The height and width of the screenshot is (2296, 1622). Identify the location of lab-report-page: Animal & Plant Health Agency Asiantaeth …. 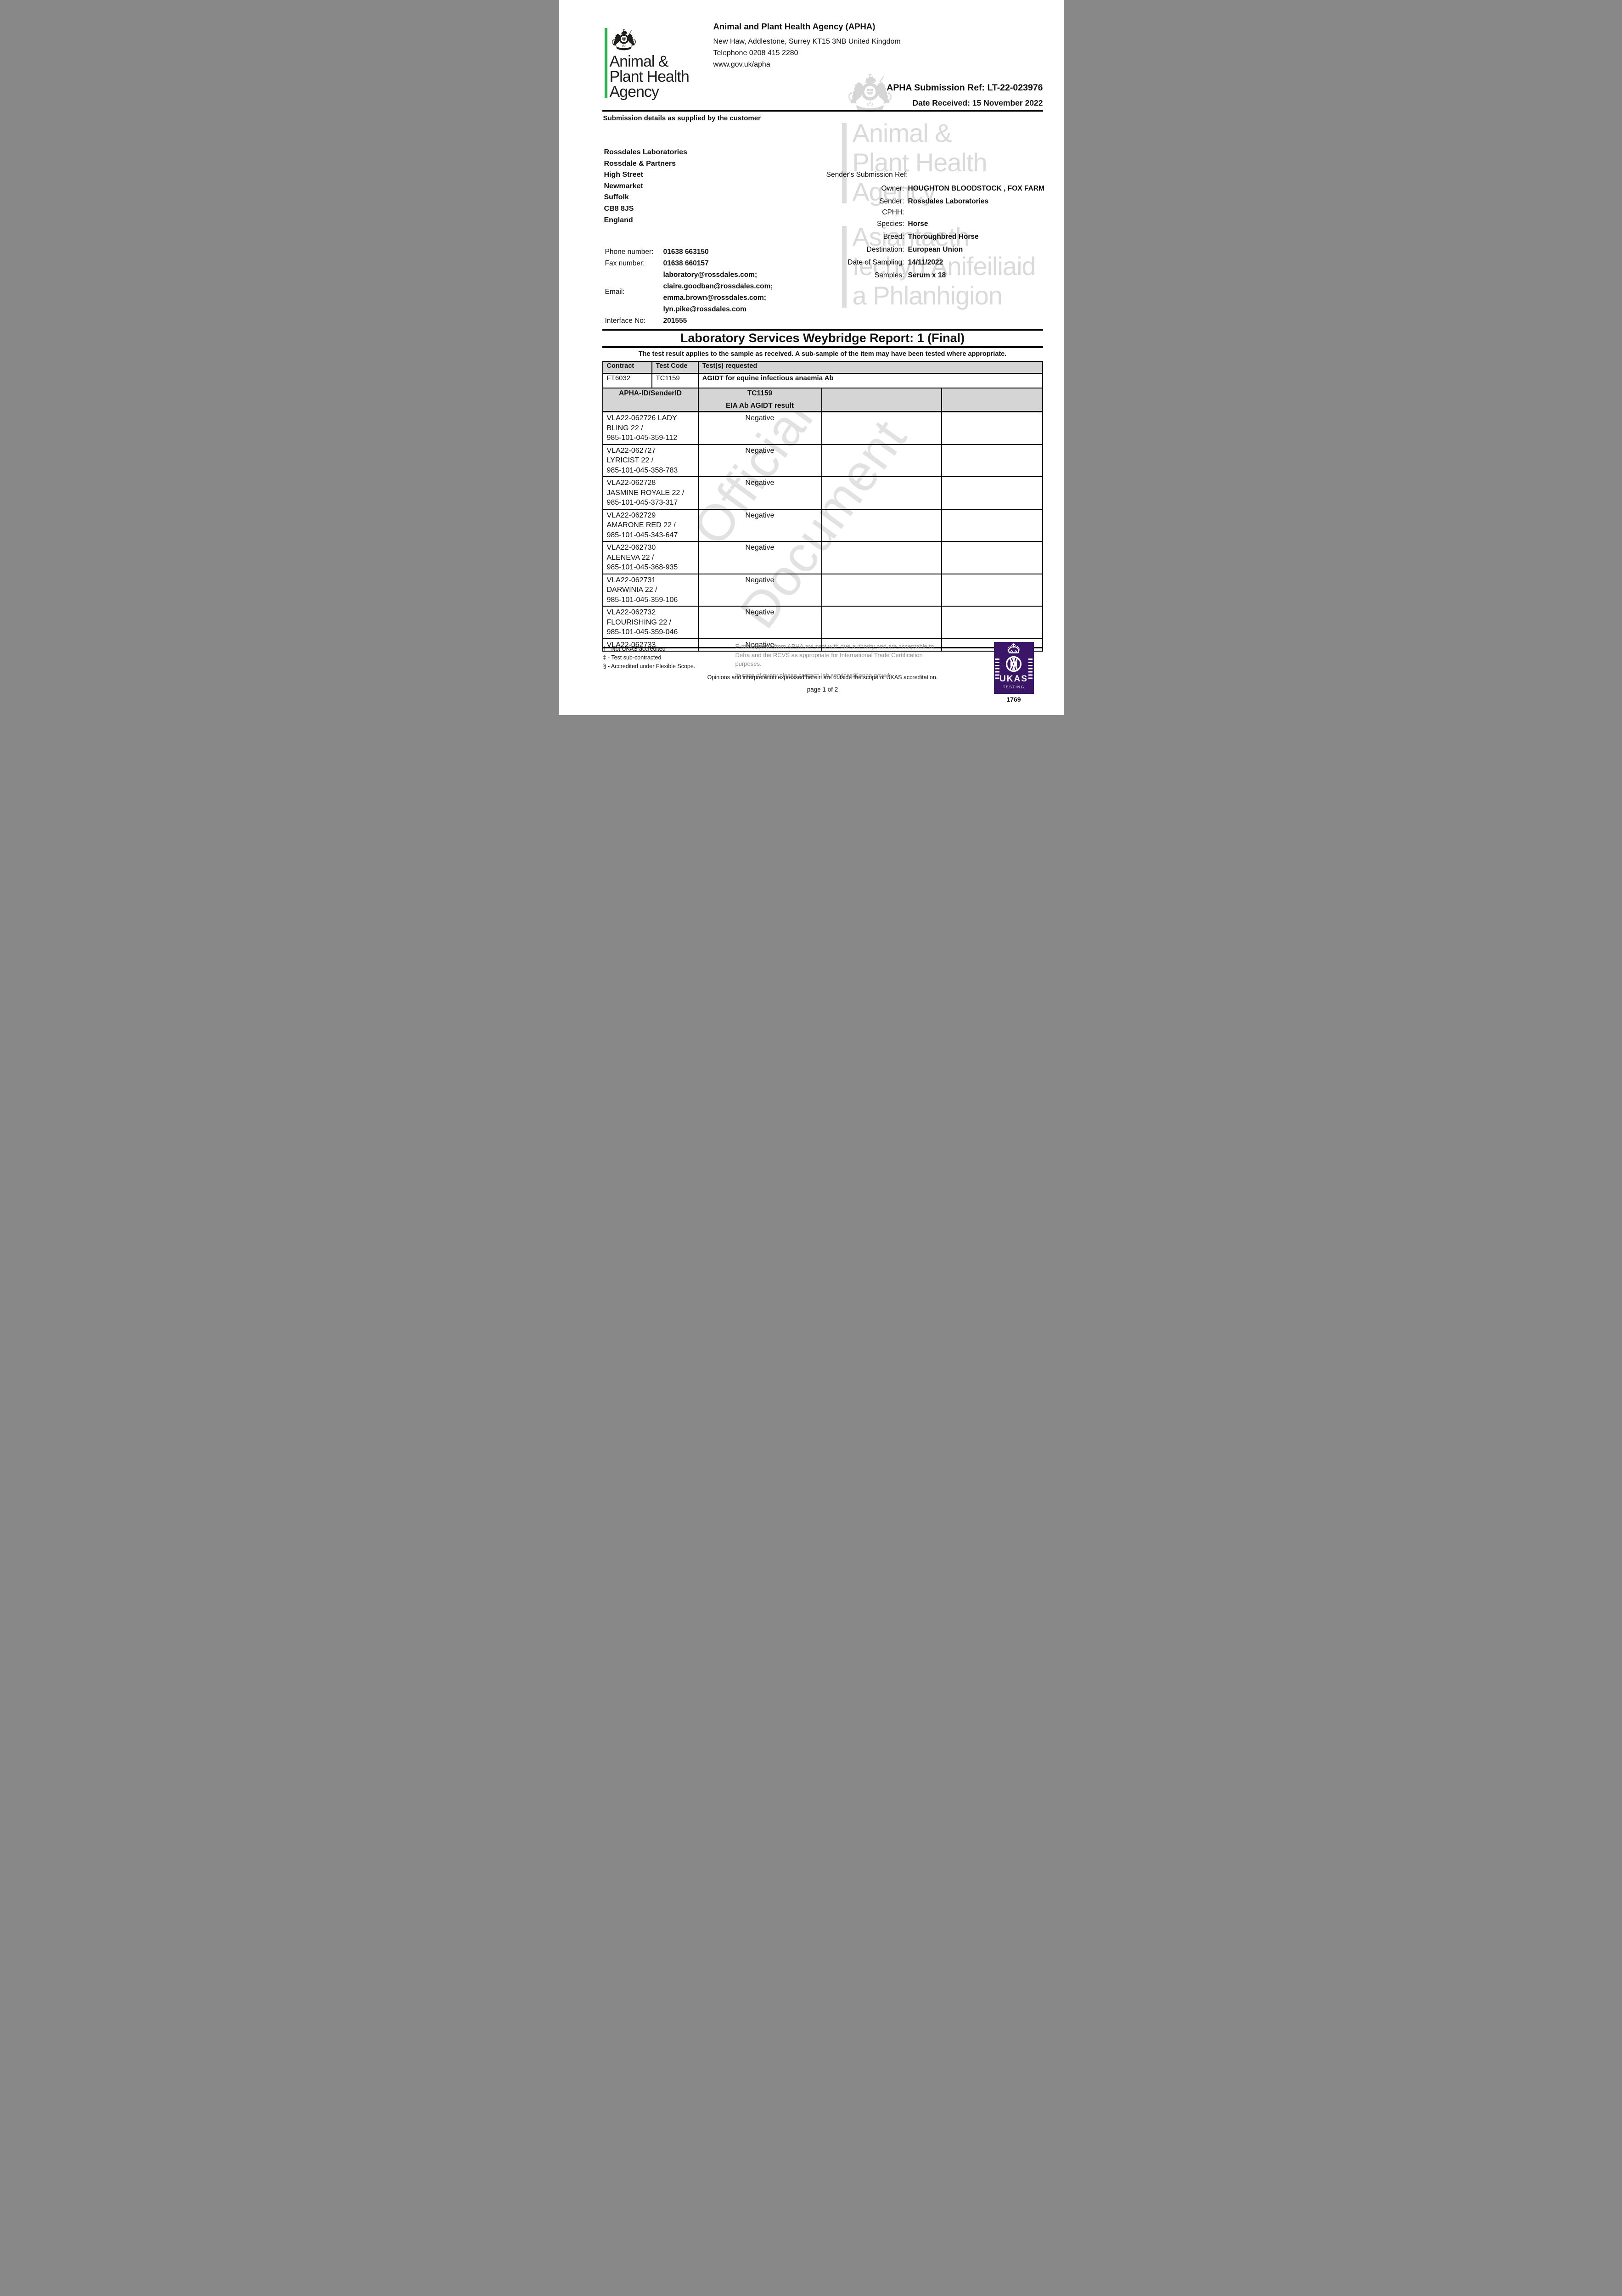
(811, 357).